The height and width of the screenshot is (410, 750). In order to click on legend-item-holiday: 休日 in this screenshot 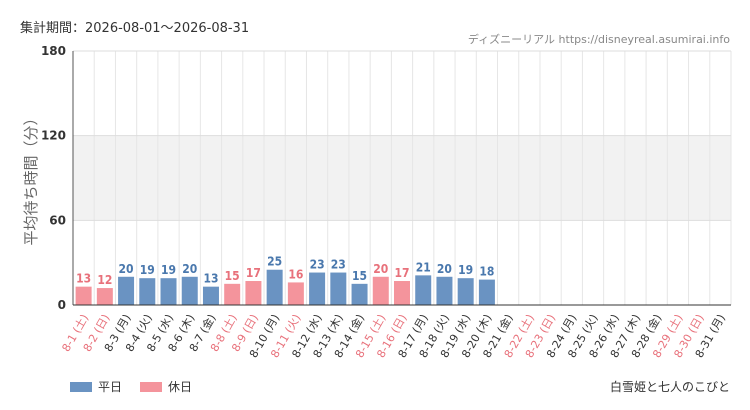, I will do `click(166, 386)`.